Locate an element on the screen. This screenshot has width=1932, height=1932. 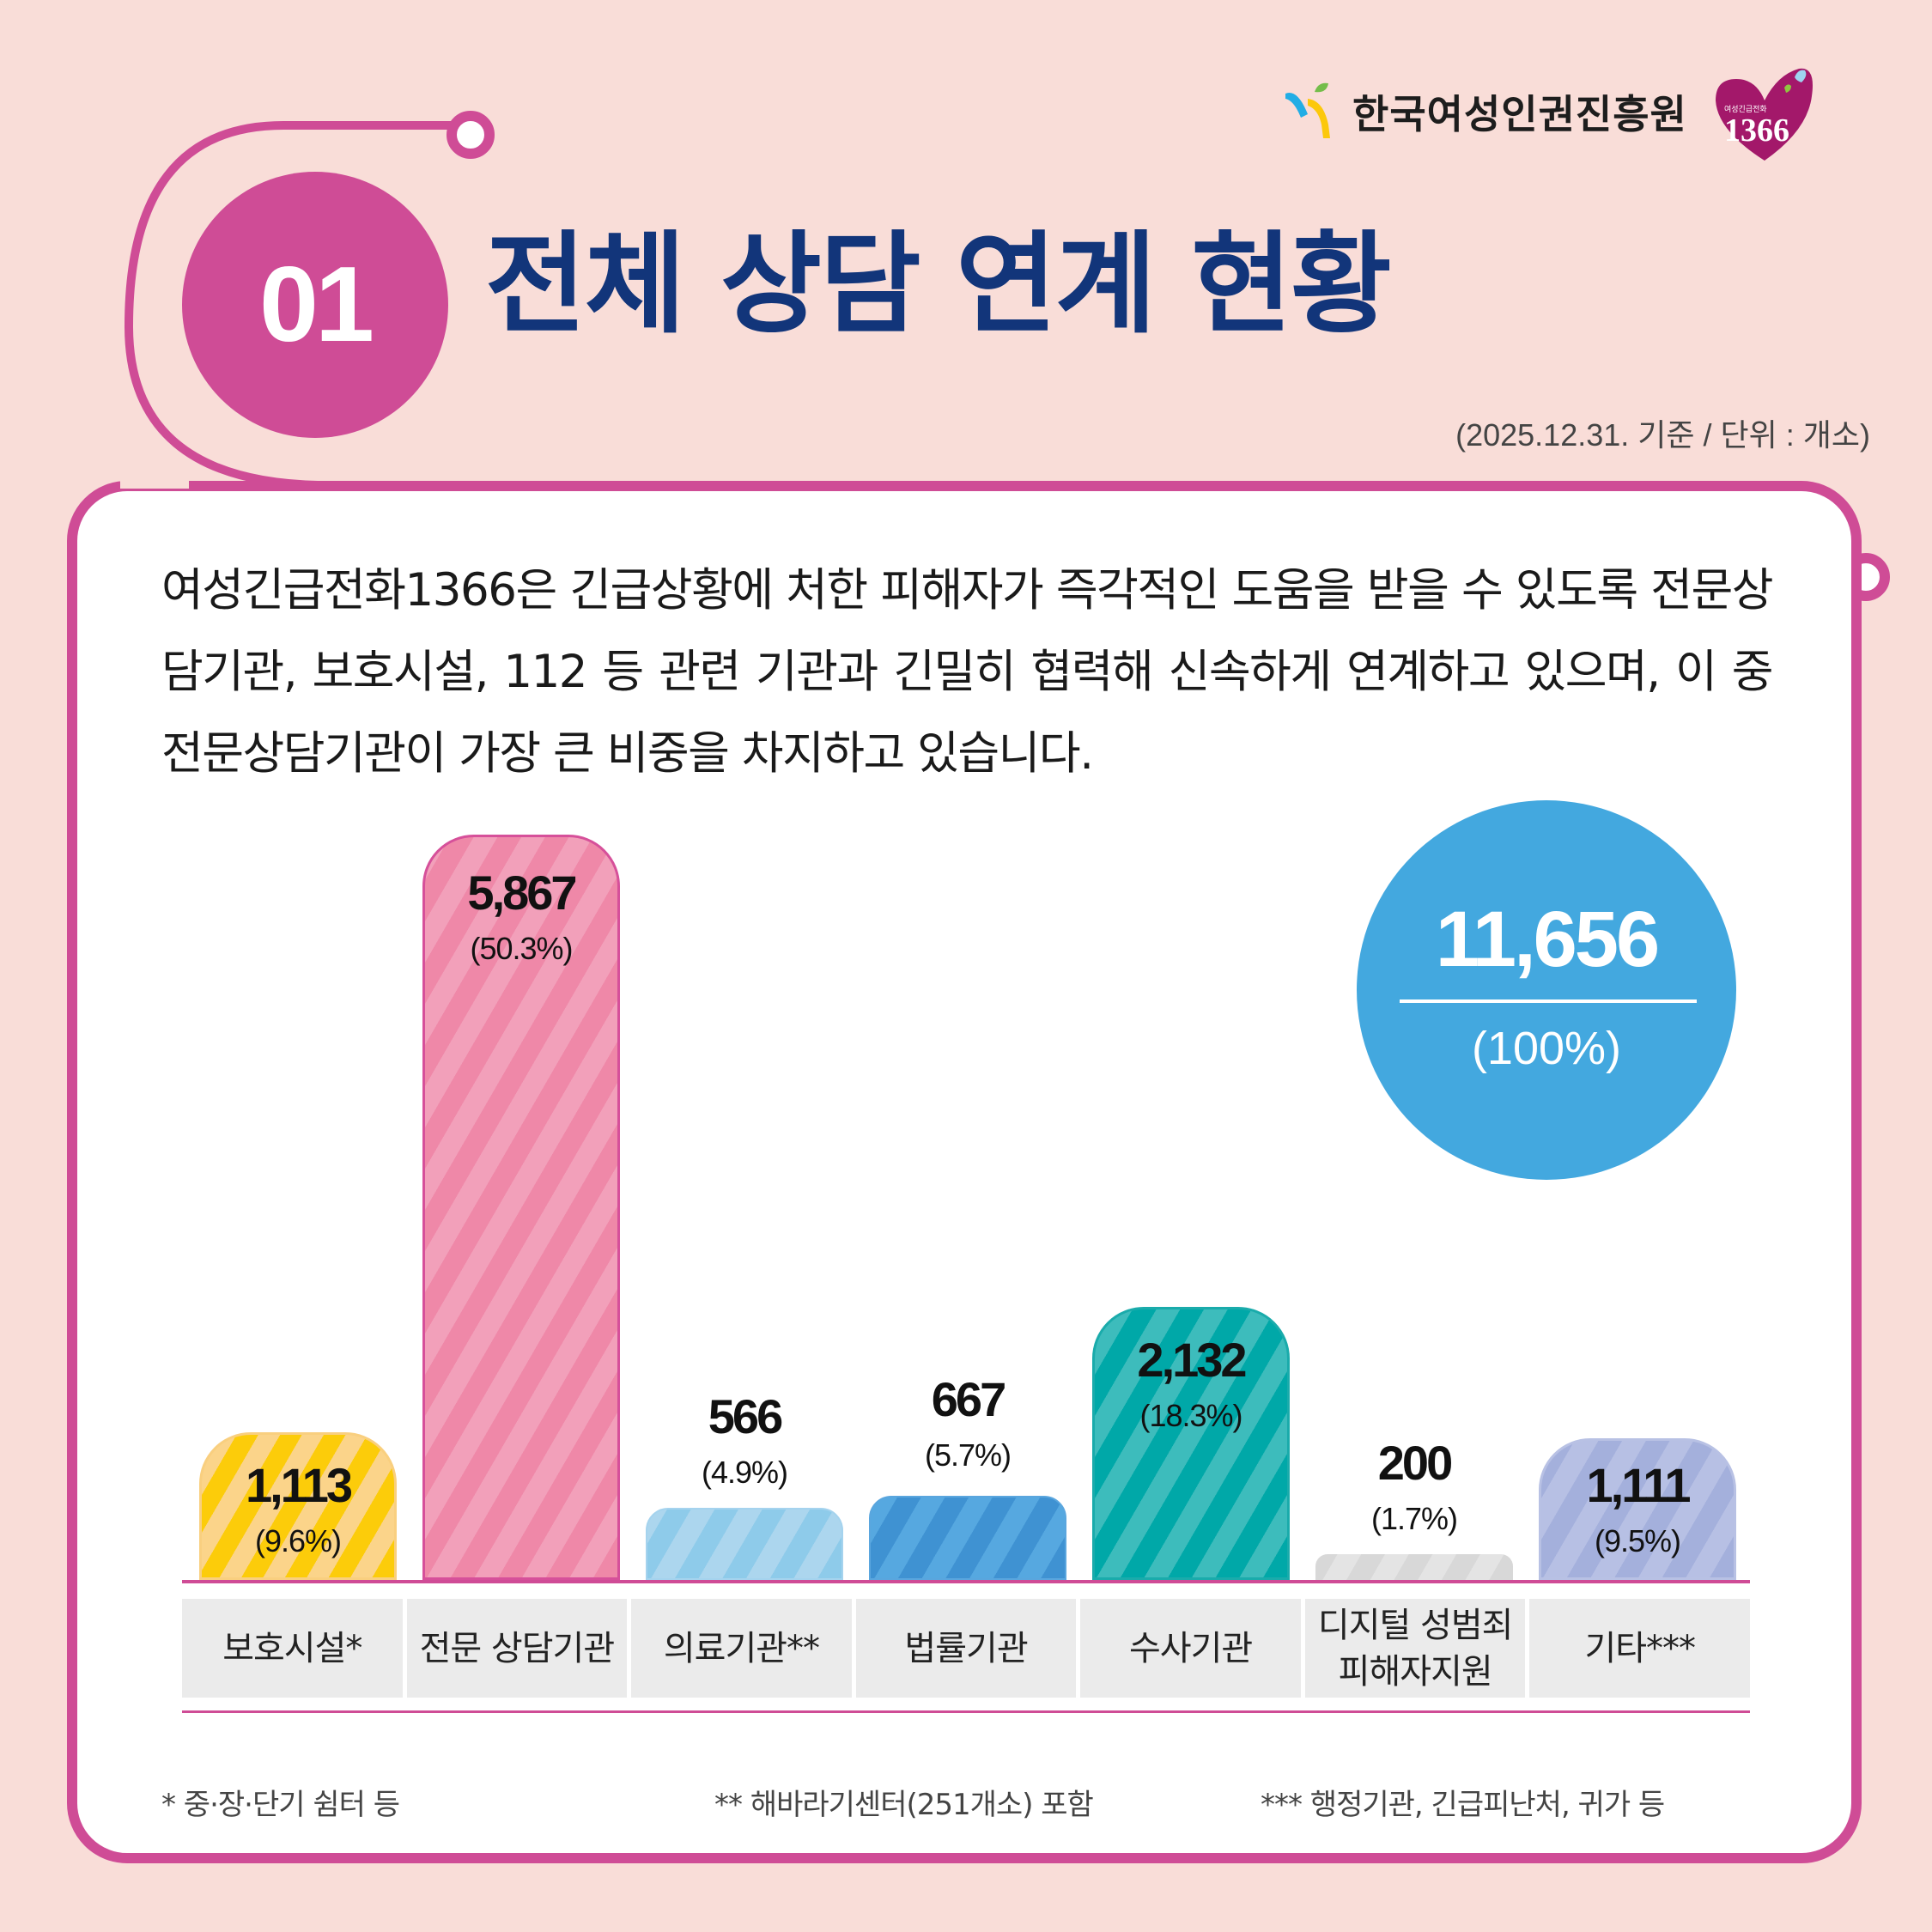
bar-label-legal: 667 (5.7%) is located at coordinates (968, 1422).